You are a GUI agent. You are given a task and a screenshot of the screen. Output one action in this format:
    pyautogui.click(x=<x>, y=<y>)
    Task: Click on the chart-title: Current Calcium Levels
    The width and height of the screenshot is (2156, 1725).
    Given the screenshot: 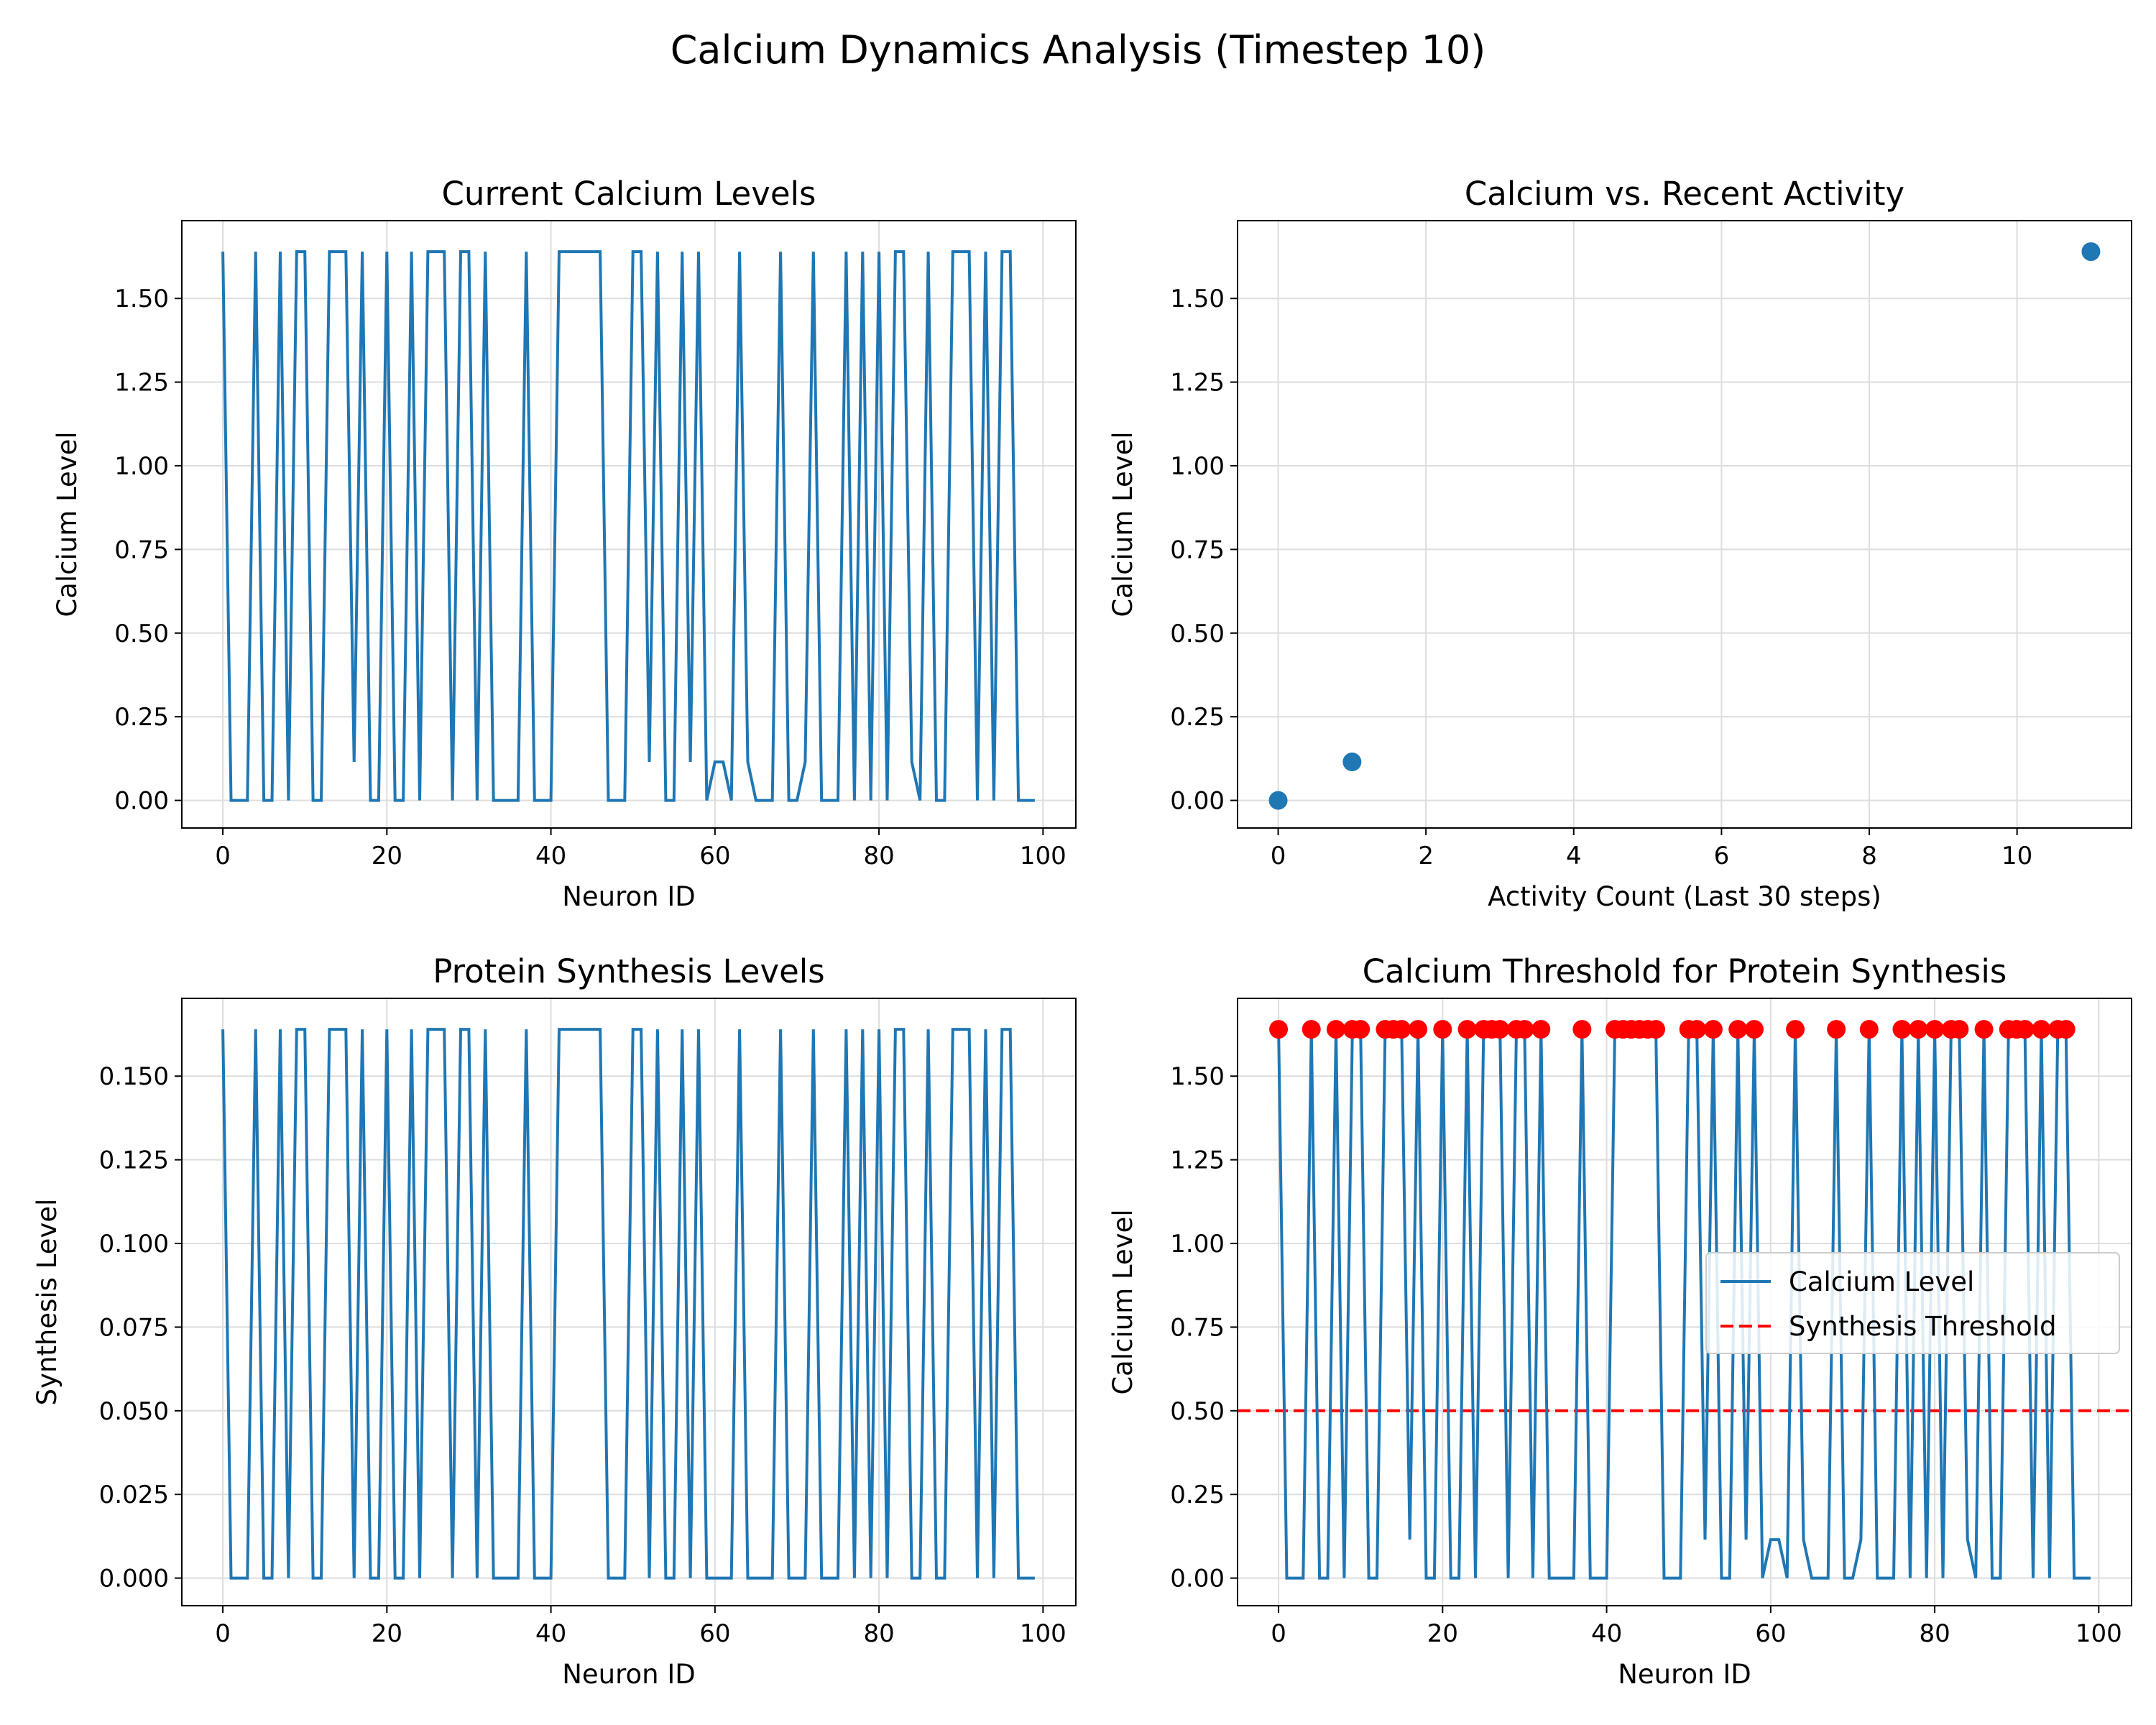 What is the action you would take?
    pyautogui.click(x=629, y=194)
    